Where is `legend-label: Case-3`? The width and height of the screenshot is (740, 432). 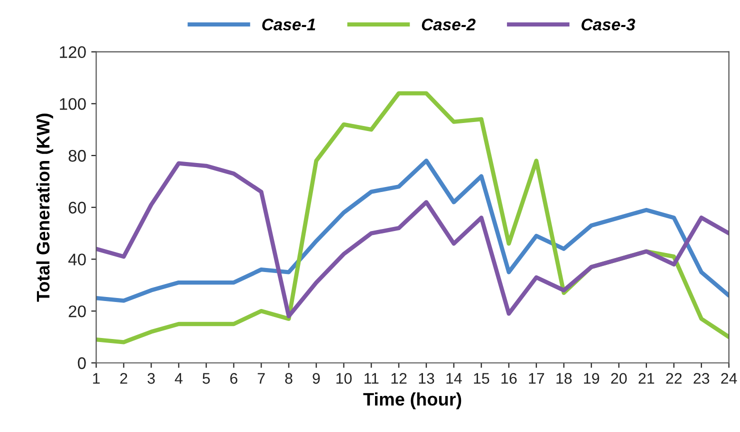 legend-label: Case-3 is located at coordinates (609, 24).